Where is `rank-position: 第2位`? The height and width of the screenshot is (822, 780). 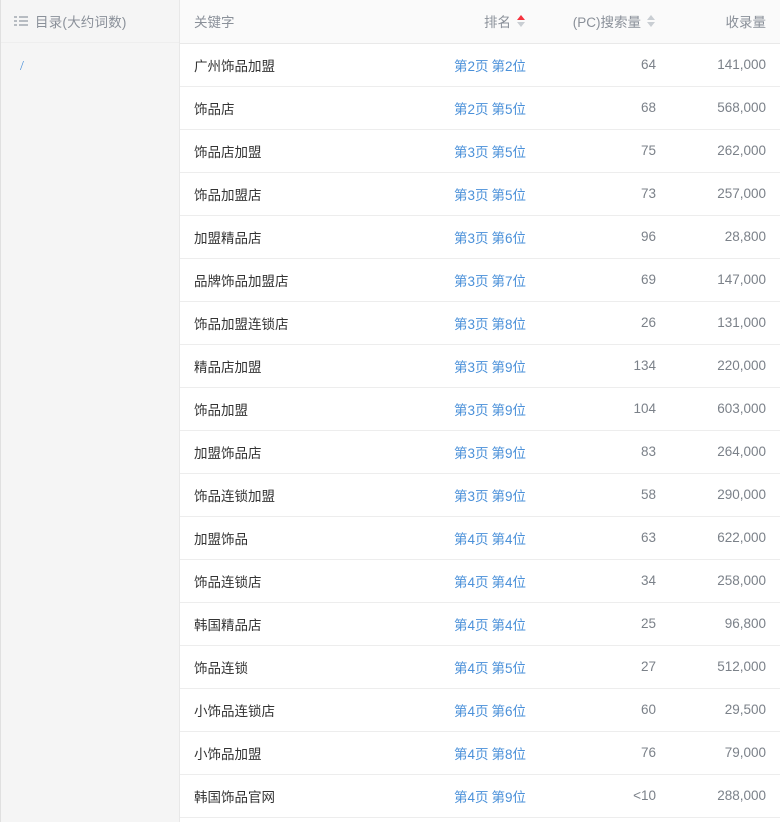
rank-position: 第2位 is located at coordinates (508, 66).